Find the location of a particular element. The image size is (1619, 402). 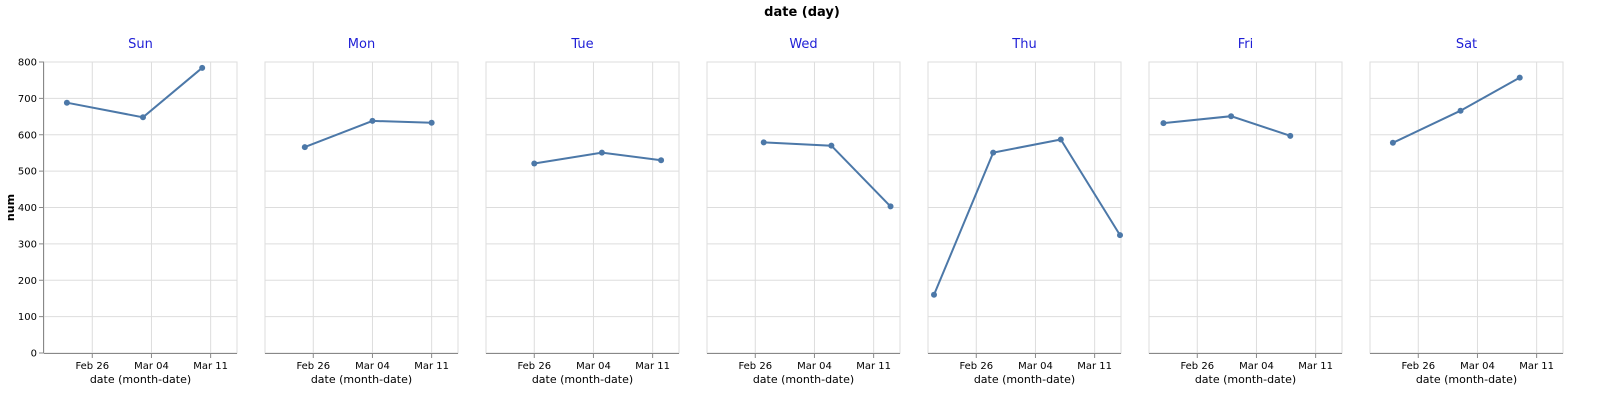

y-tick-label: 600 is located at coordinates (27, 135).